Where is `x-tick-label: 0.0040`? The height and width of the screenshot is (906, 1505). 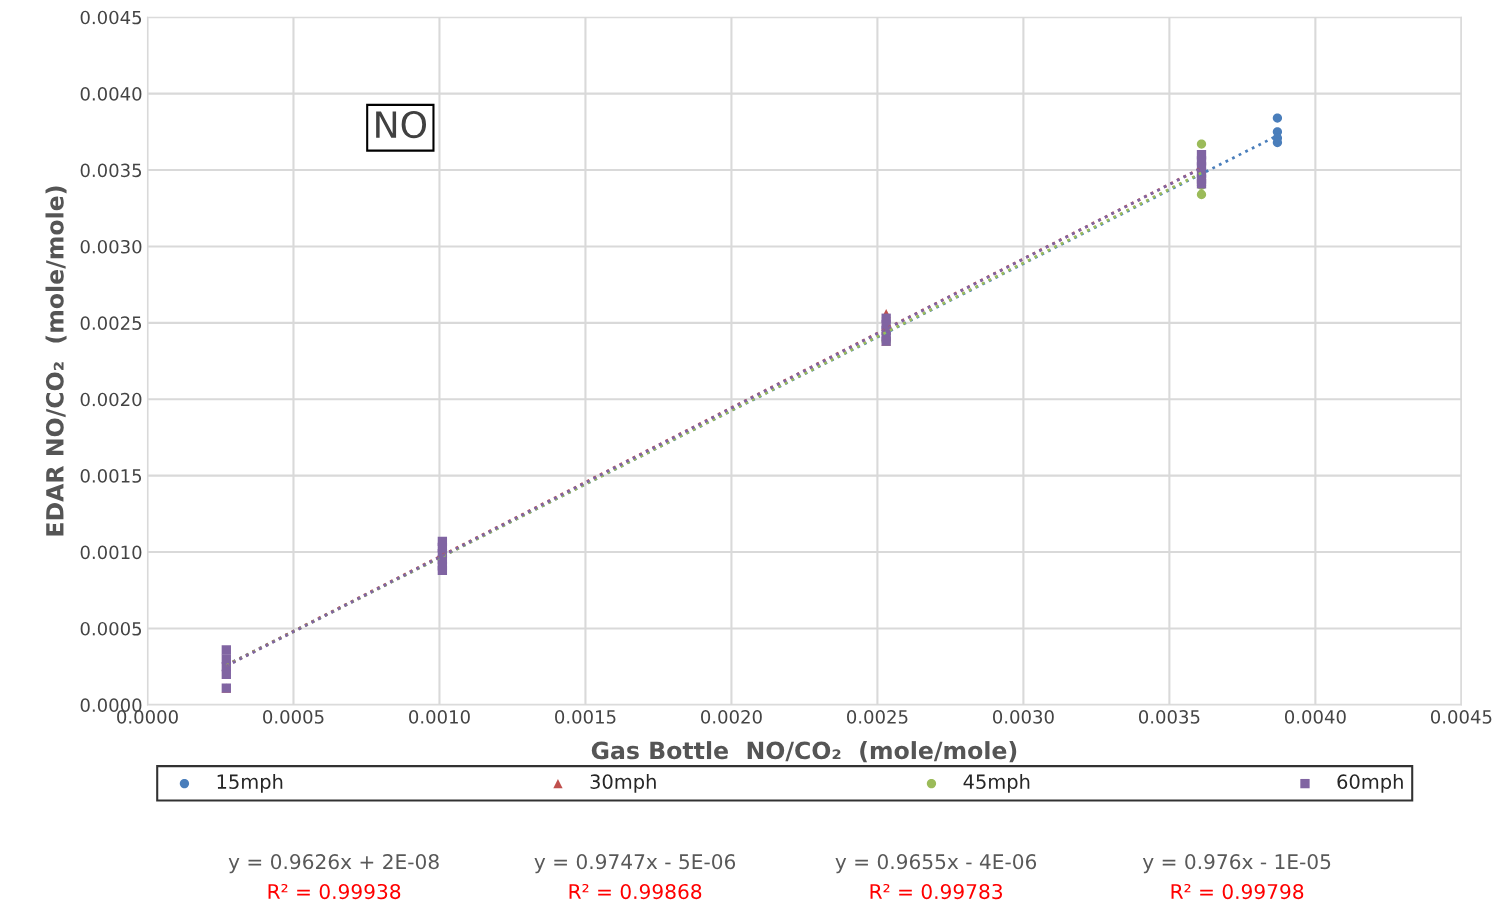 x-tick-label: 0.0040 is located at coordinates (1315, 717).